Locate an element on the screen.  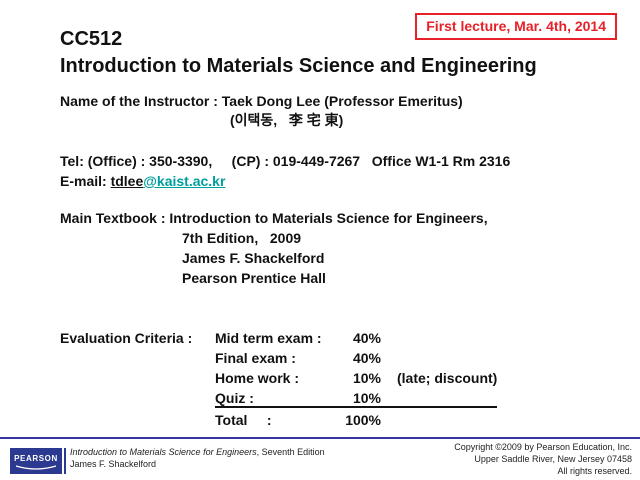
evaluation-row-total: Total : 100% is located at coordinates (356, 420).